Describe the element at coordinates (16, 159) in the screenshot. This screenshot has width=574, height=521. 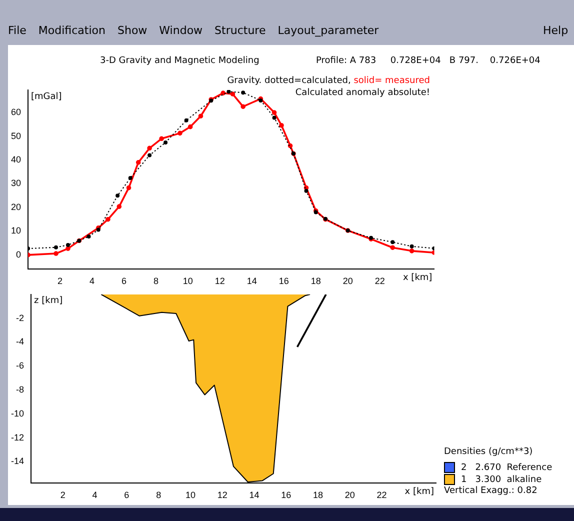
I see `y-tick-label: 40` at that location.